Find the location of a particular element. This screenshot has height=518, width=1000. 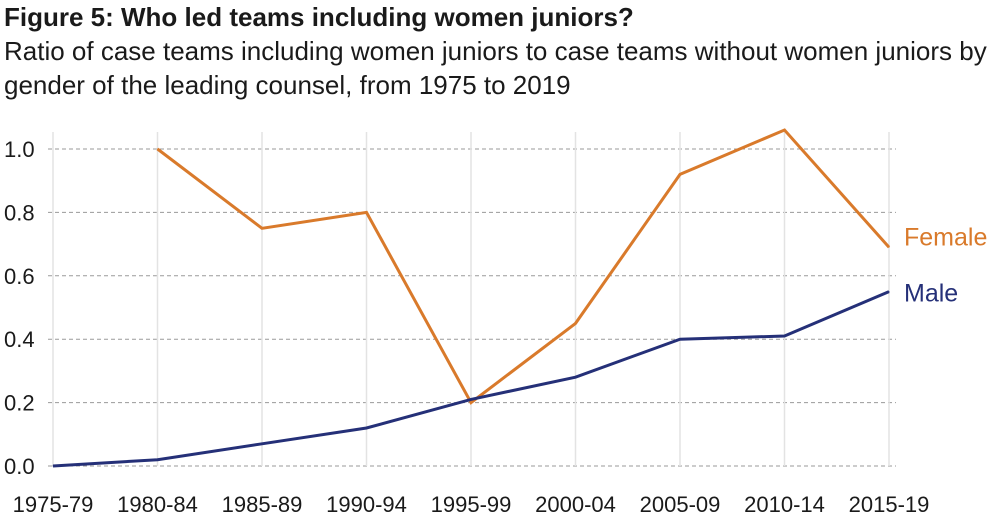

x-tick-label: 1985-89 is located at coordinates (262, 504).